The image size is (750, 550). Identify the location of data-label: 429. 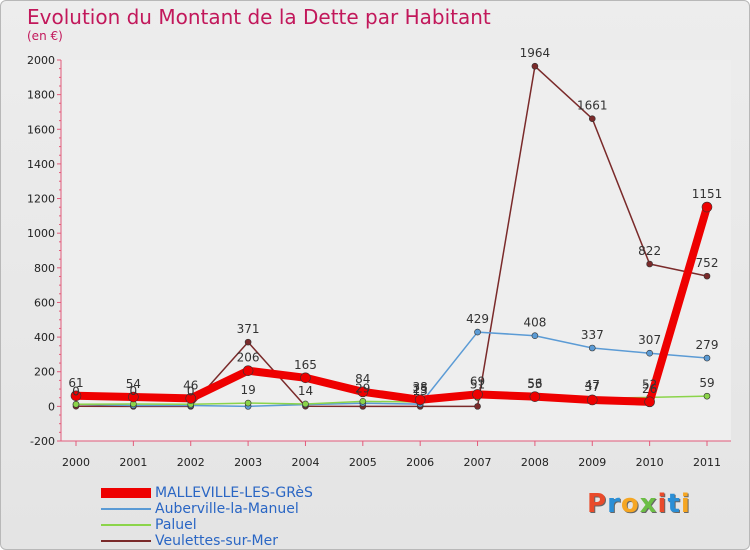
(477, 319).